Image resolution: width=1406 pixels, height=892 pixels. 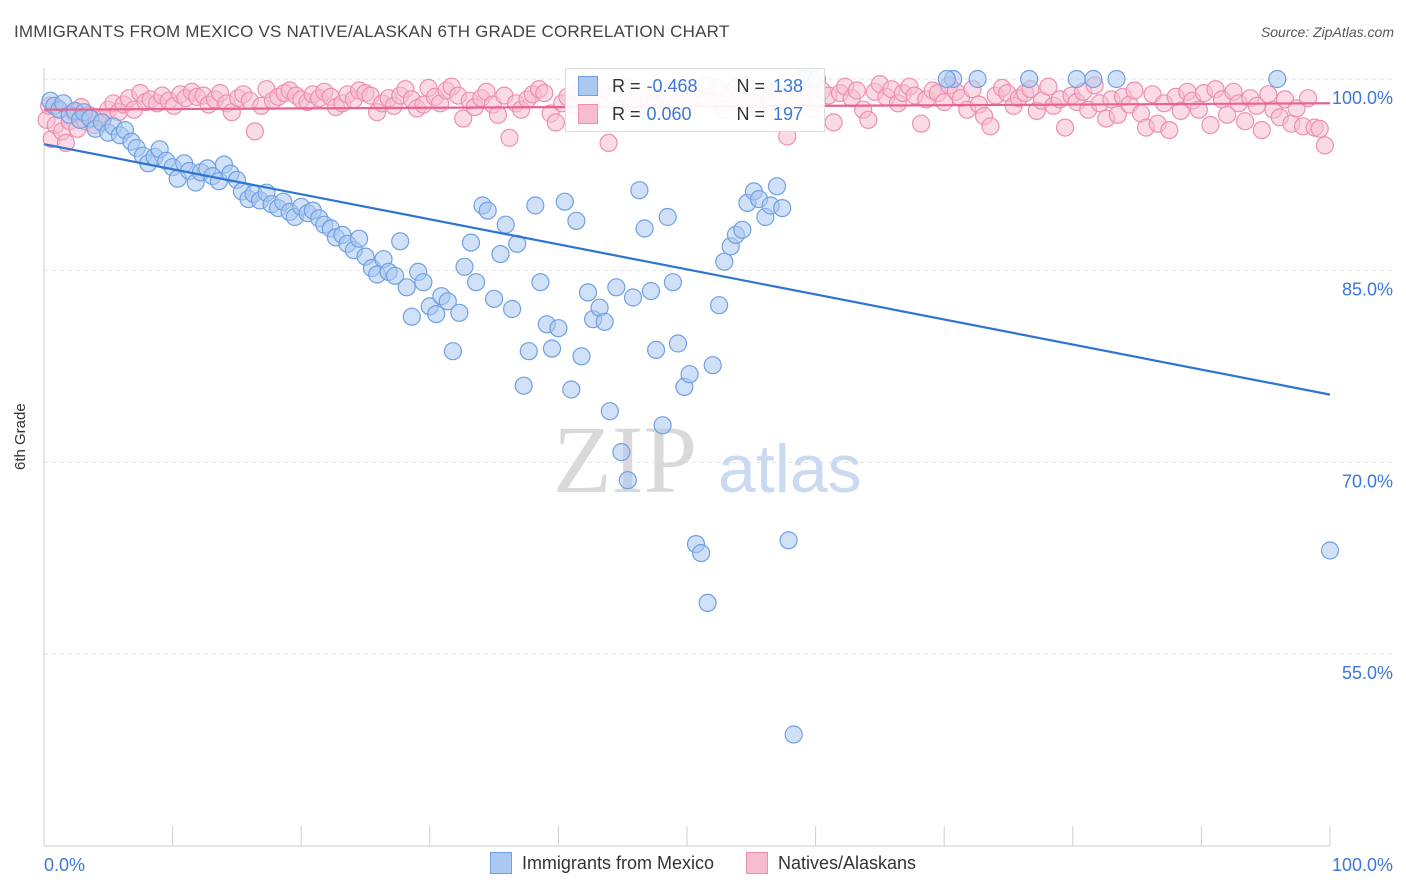 I want to click on watermark: ZIP atlas, so click(x=707, y=459).